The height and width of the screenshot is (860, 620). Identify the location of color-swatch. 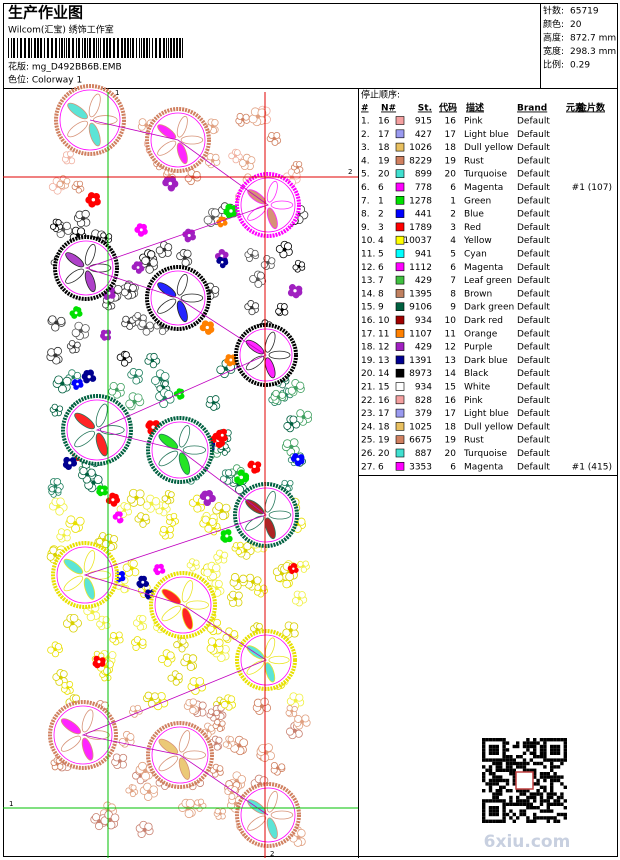
(400, 280).